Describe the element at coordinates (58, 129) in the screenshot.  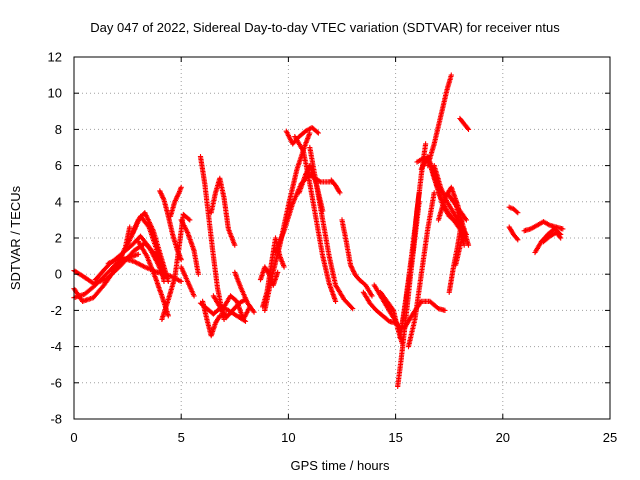
I see `y-tick-label: 8` at that location.